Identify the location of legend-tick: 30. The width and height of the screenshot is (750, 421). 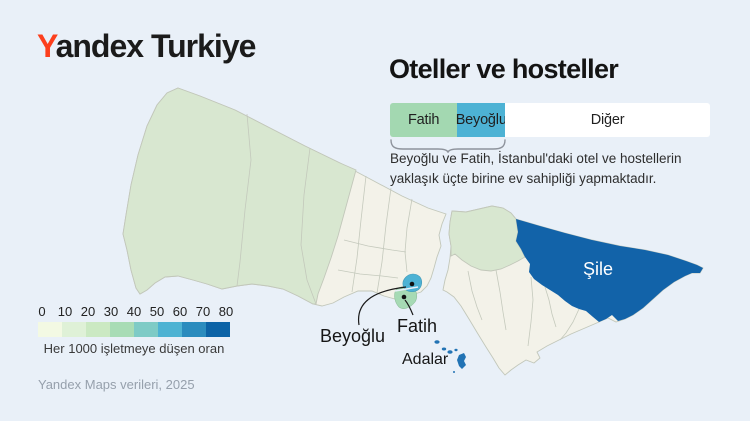
(111, 311).